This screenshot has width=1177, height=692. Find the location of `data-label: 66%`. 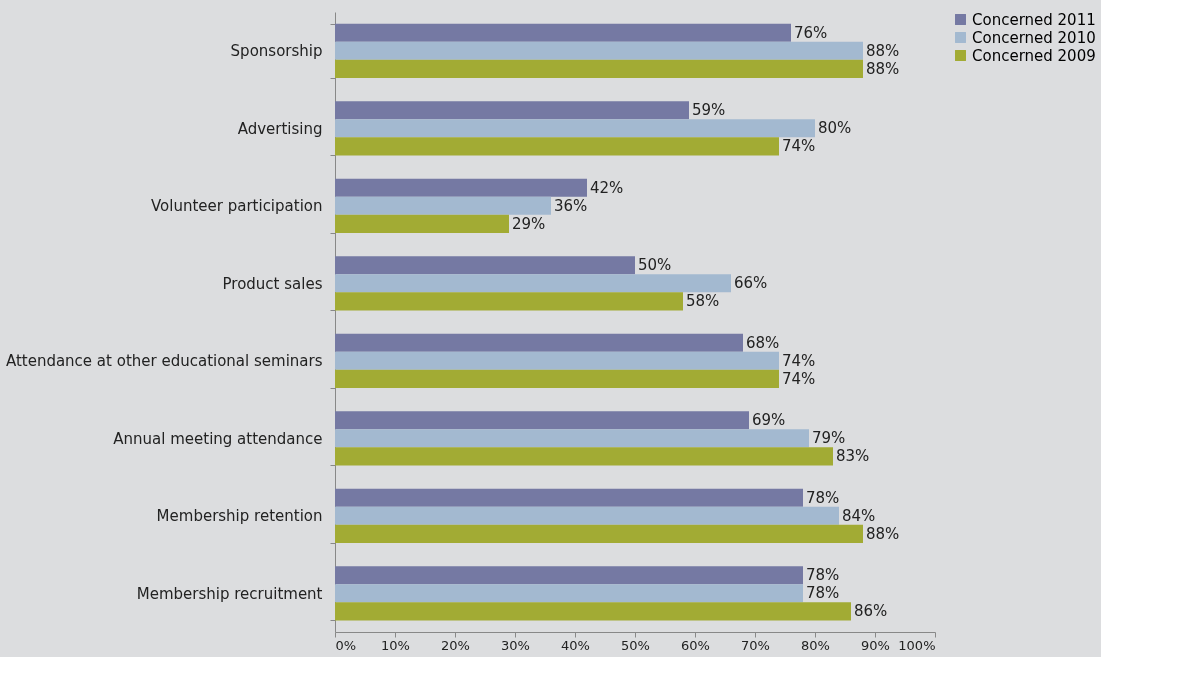

data-label: 66% is located at coordinates (751, 283).